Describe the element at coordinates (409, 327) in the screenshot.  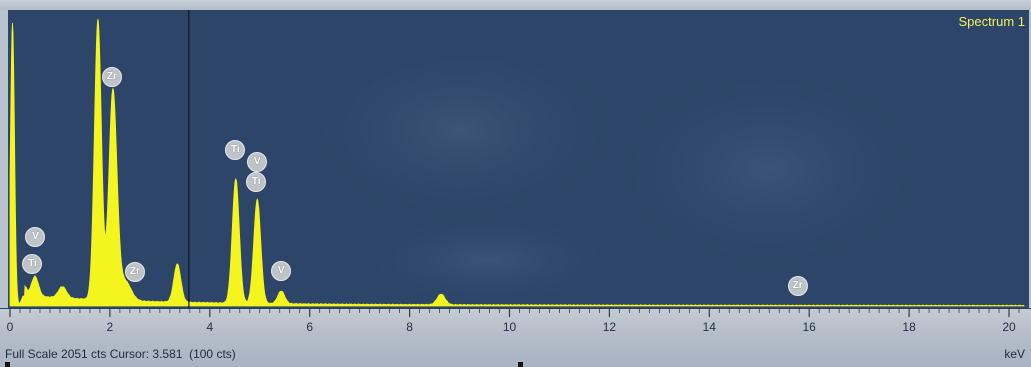
I see `x-tick-label: 8` at that location.